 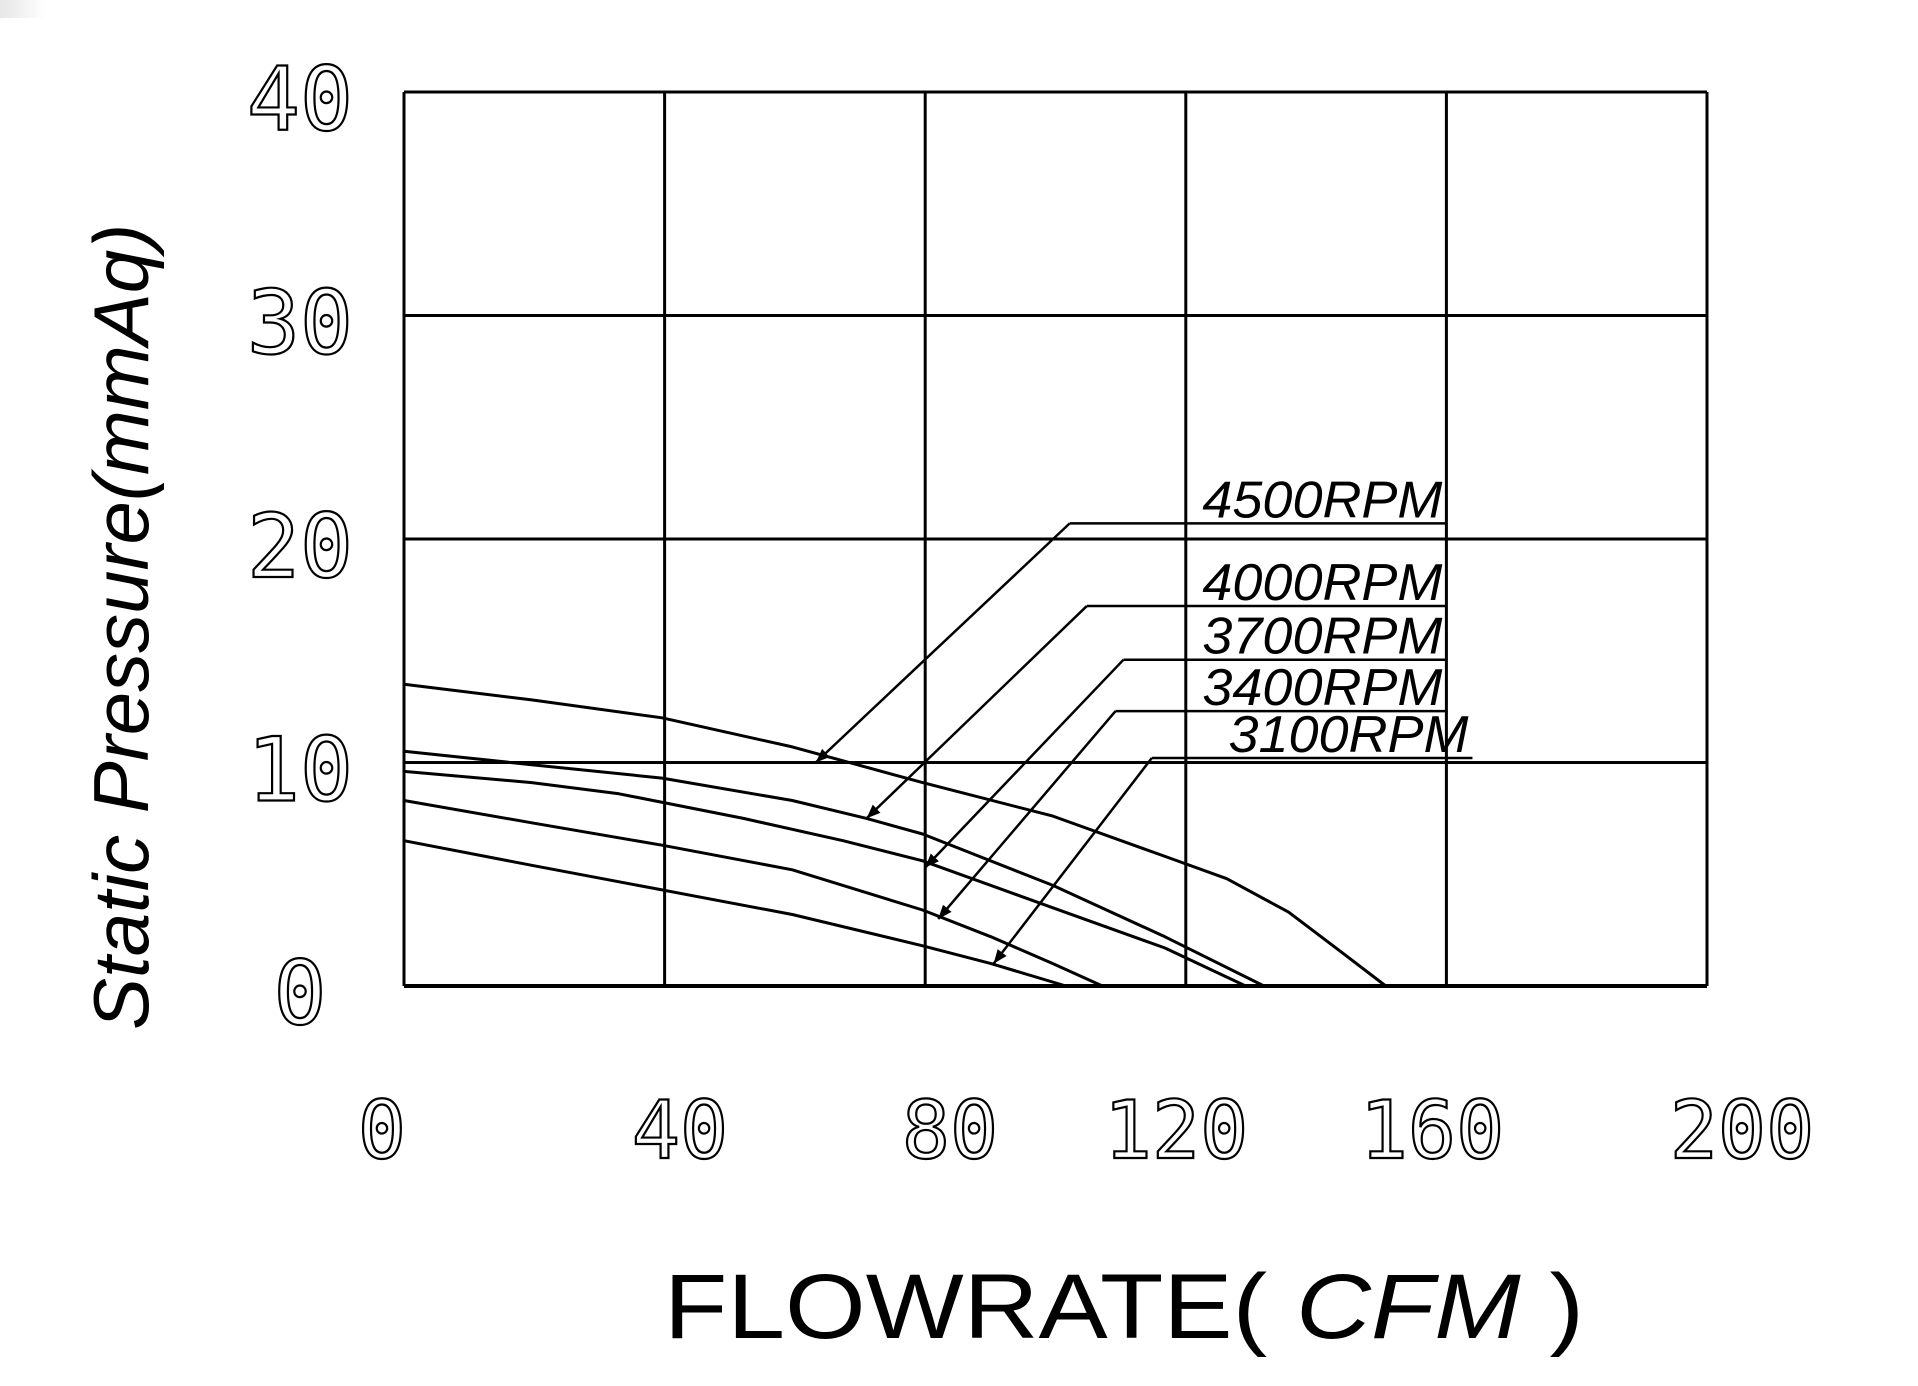 What do you see at coordinates (950, 1130) in the screenshot?
I see `x-tick-label: 80` at bounding box center [950, 1130].